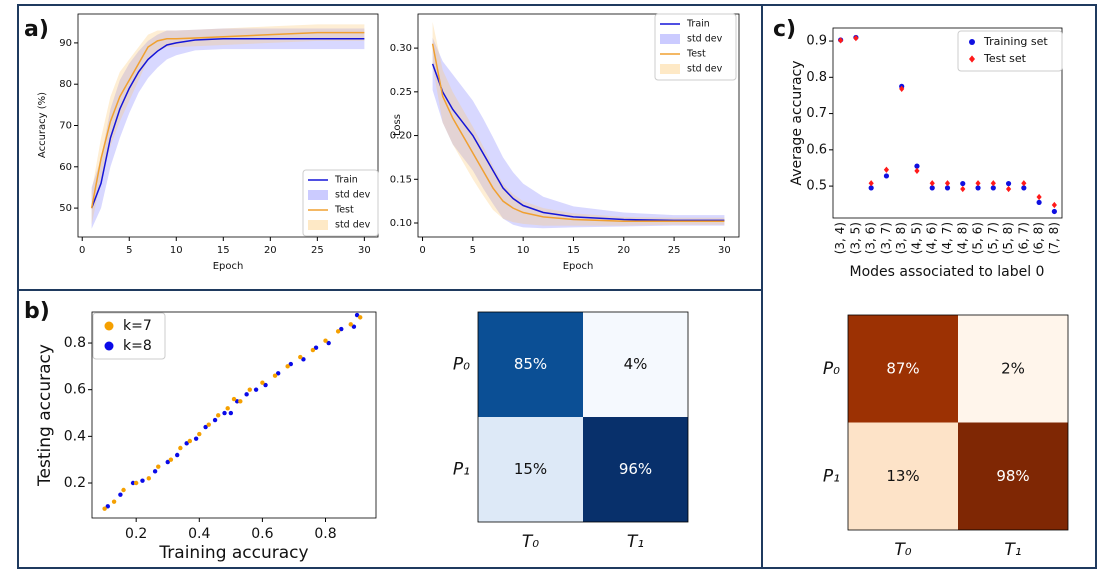  What do you see at coordinates (65, 208) in the screenshot?
I see `y-tick-label: 50` at bounding box center [65, 208].